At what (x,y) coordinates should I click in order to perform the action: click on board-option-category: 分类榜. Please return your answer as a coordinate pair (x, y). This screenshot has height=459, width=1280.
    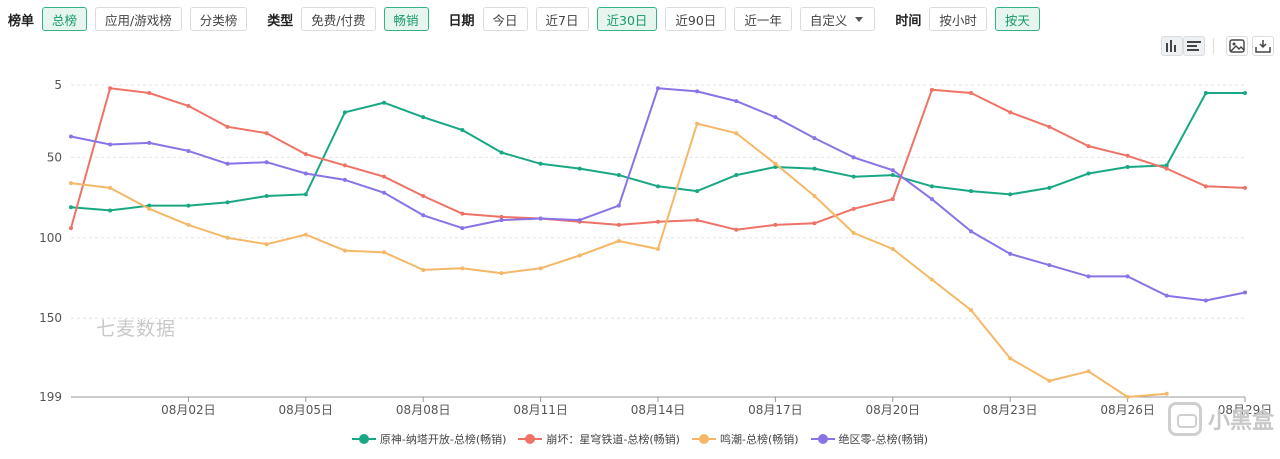
    Looking at the image, I should click on (218, 19).